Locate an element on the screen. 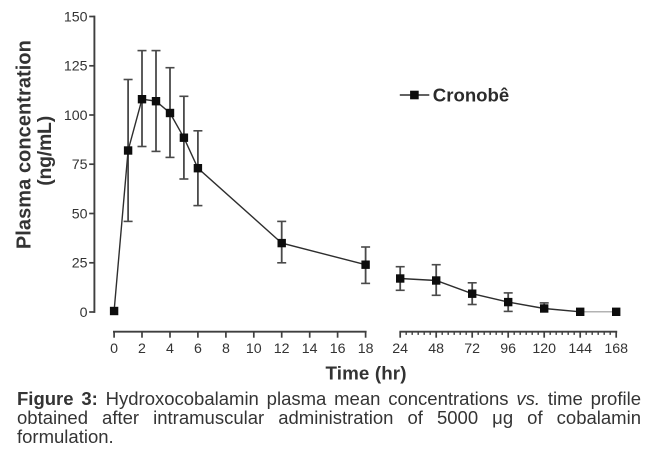 Image resolution: width=658 pixels, height=462 pixels. svg-text: 96 is located at coordinates (508, 349).